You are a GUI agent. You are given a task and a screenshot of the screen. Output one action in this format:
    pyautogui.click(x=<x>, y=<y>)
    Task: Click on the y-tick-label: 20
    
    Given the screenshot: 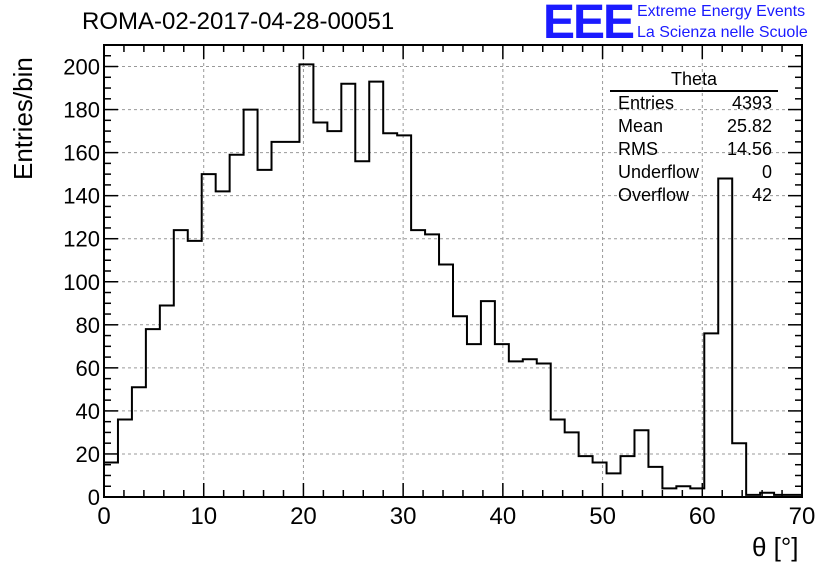 What is the action you would take?
    pyautogui.click(x=88, y=454)
    